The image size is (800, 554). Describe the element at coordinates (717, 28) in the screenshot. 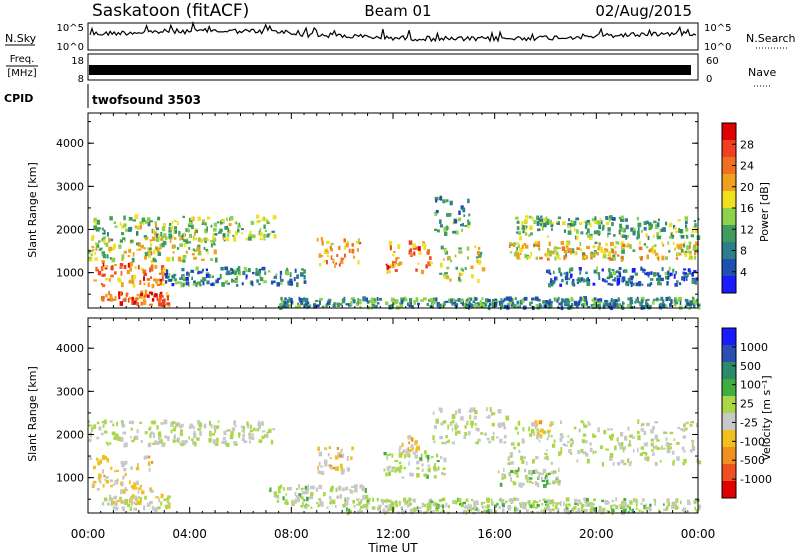

I see `nsky-right-tick-top: 10^5` at that location.